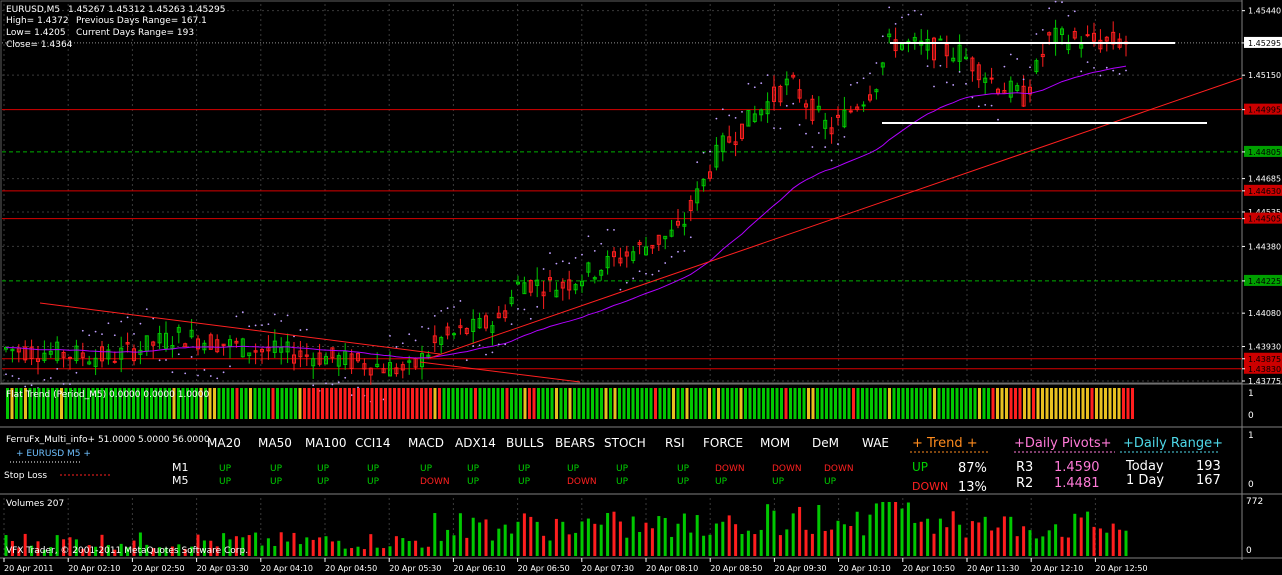 The image size is (1282, 575). Describe the element at coordinates (566, 529) in the screenshot. I see `volumes-panel` at that location.